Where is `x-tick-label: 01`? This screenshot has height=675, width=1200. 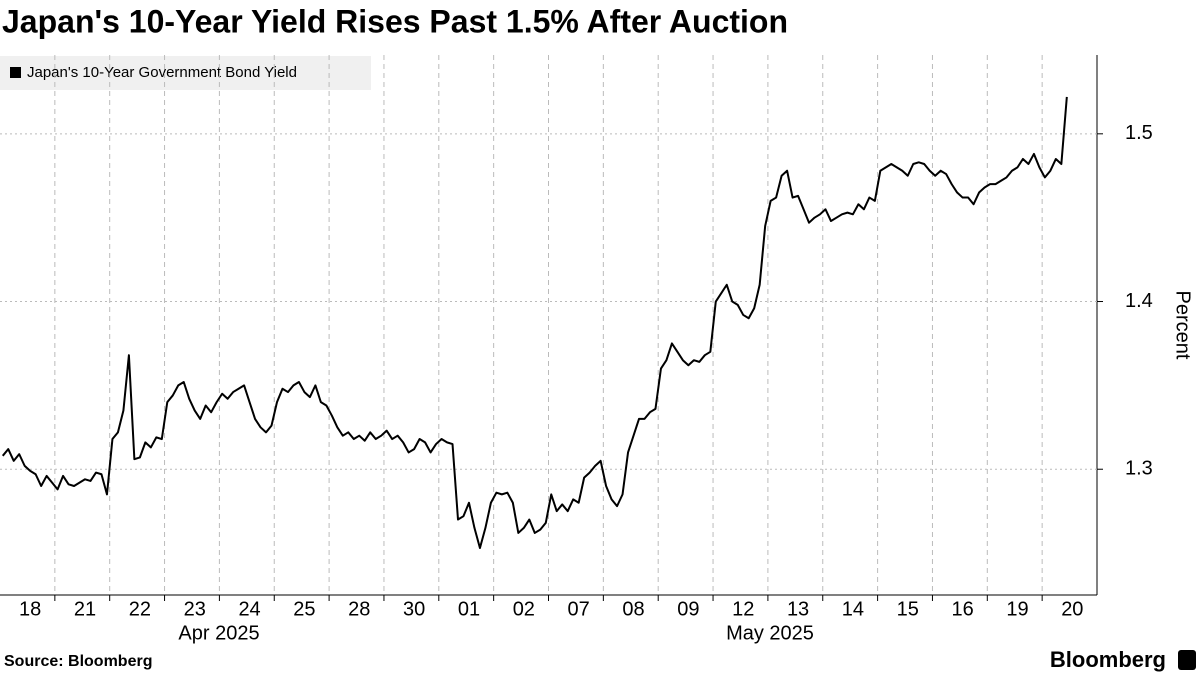
x-tick-label: 01 is located at coordinates (469, 609).